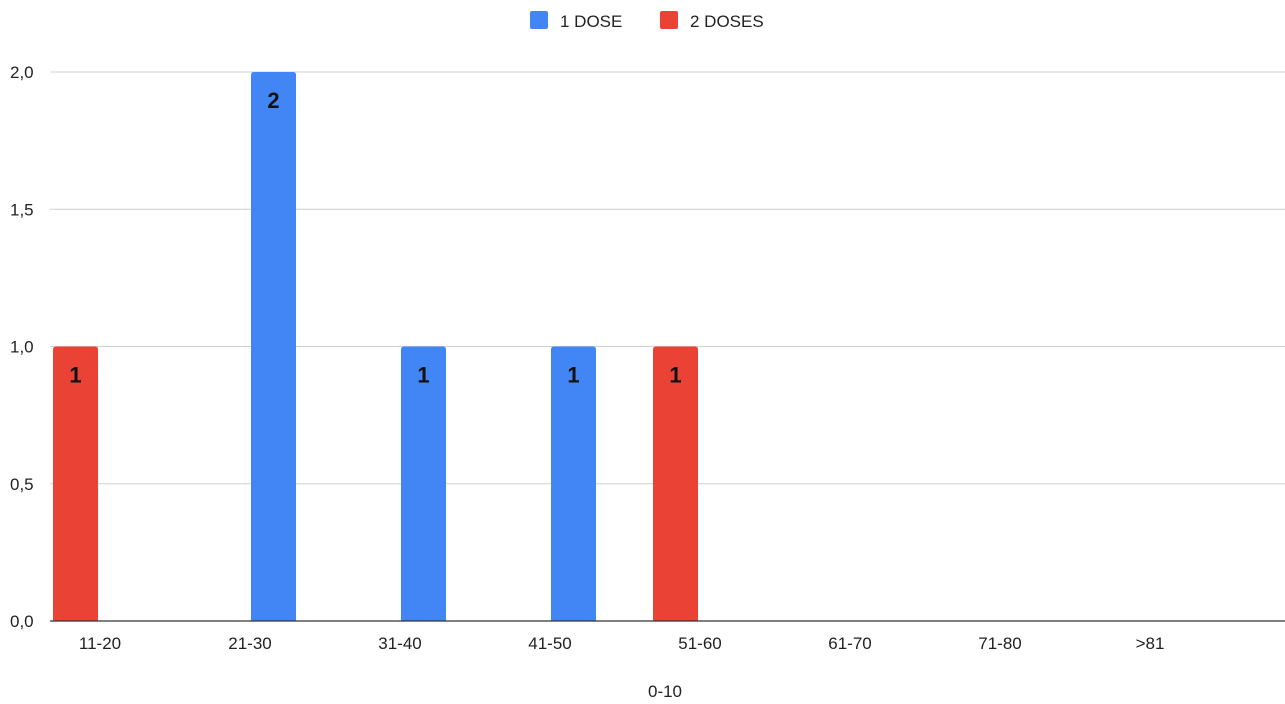 The width and height of the screenshot is (1285, 704). Describe the element at coordinates (273, 100) in the screenshot. I see `bar-data-label: 2` at that location.